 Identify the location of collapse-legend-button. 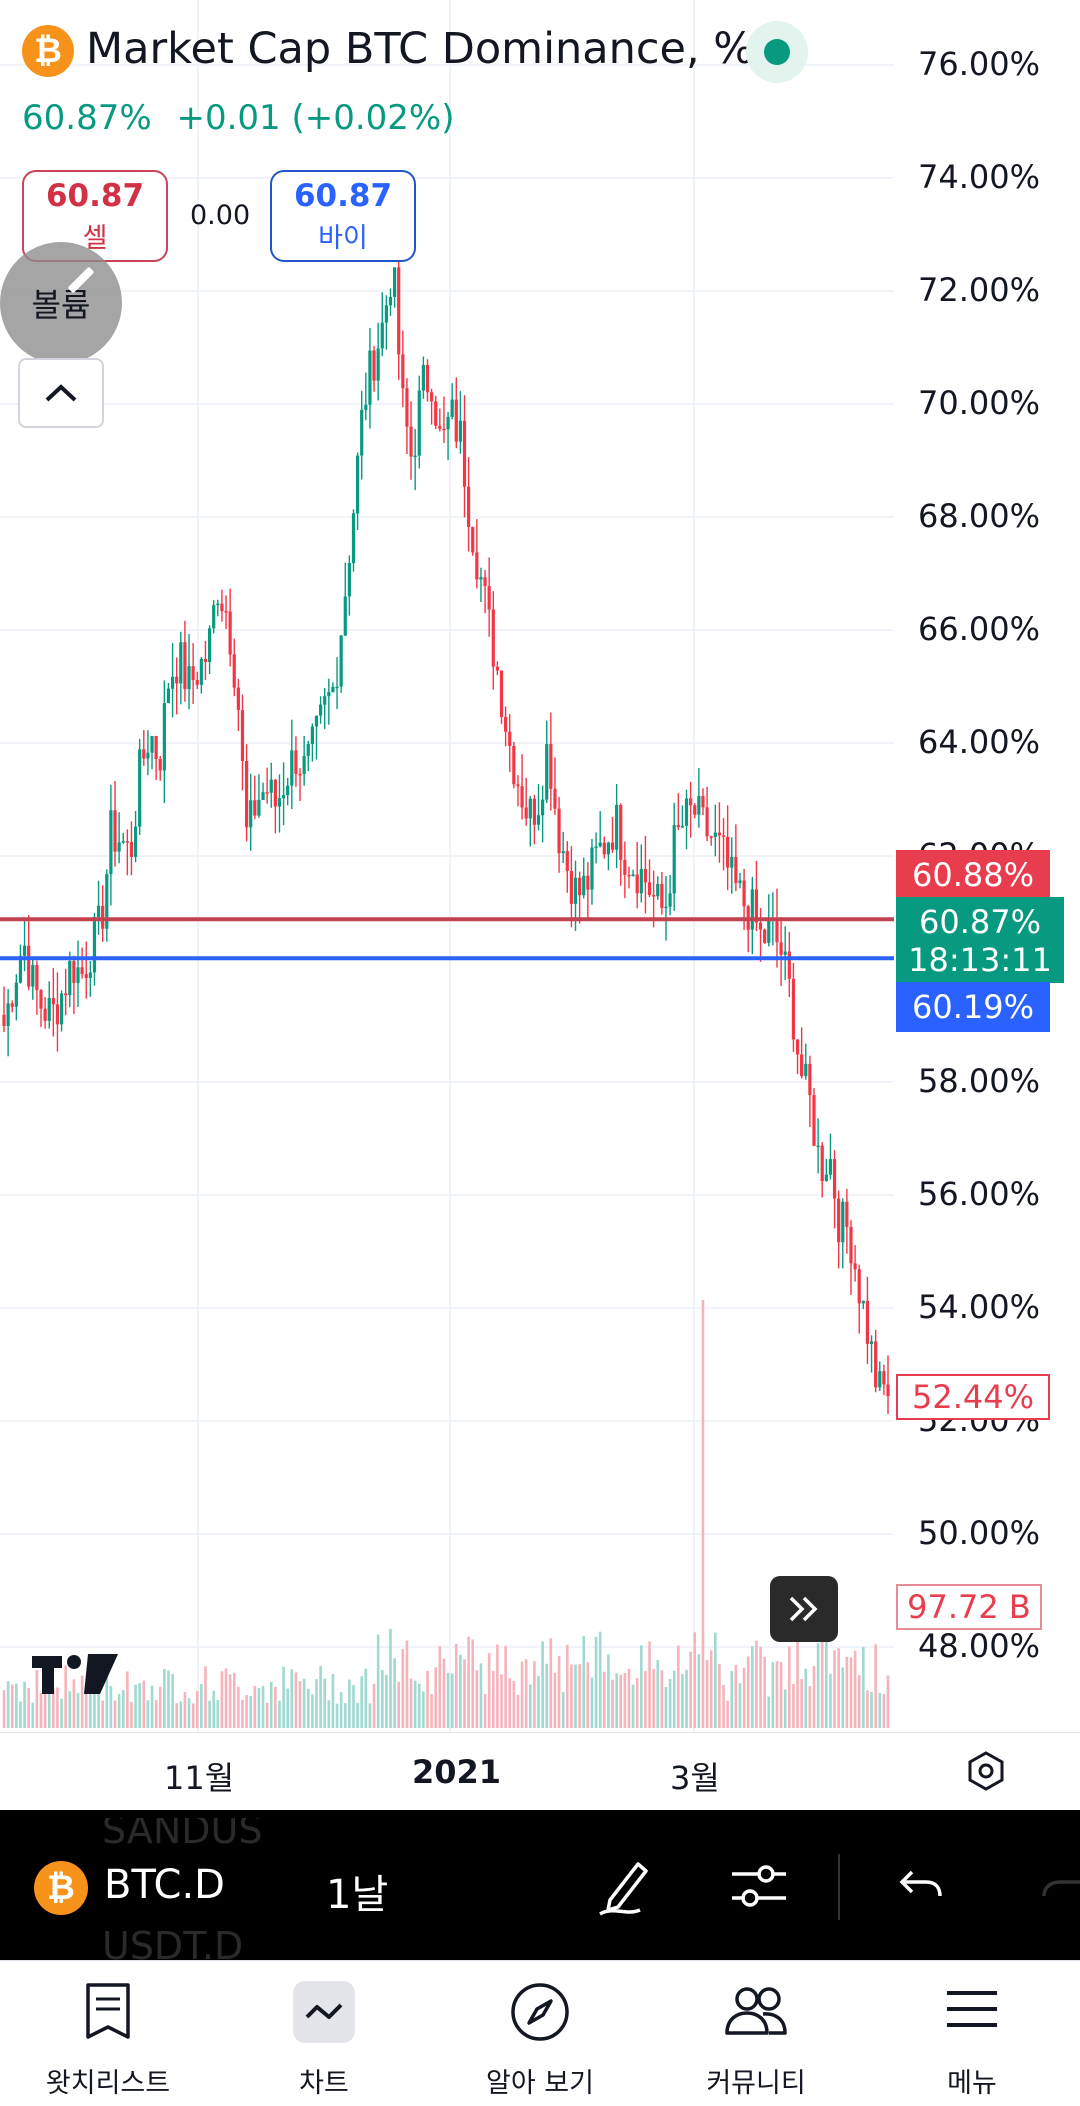
(61, 393).